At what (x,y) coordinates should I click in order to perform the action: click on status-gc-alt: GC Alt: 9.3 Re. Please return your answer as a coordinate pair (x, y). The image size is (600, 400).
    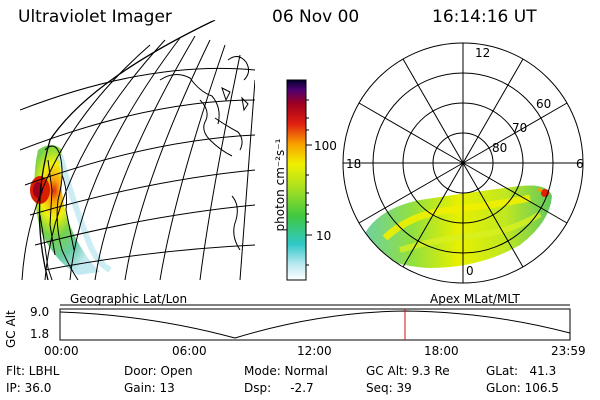
    Looking at the image, I should click on (408, 371).